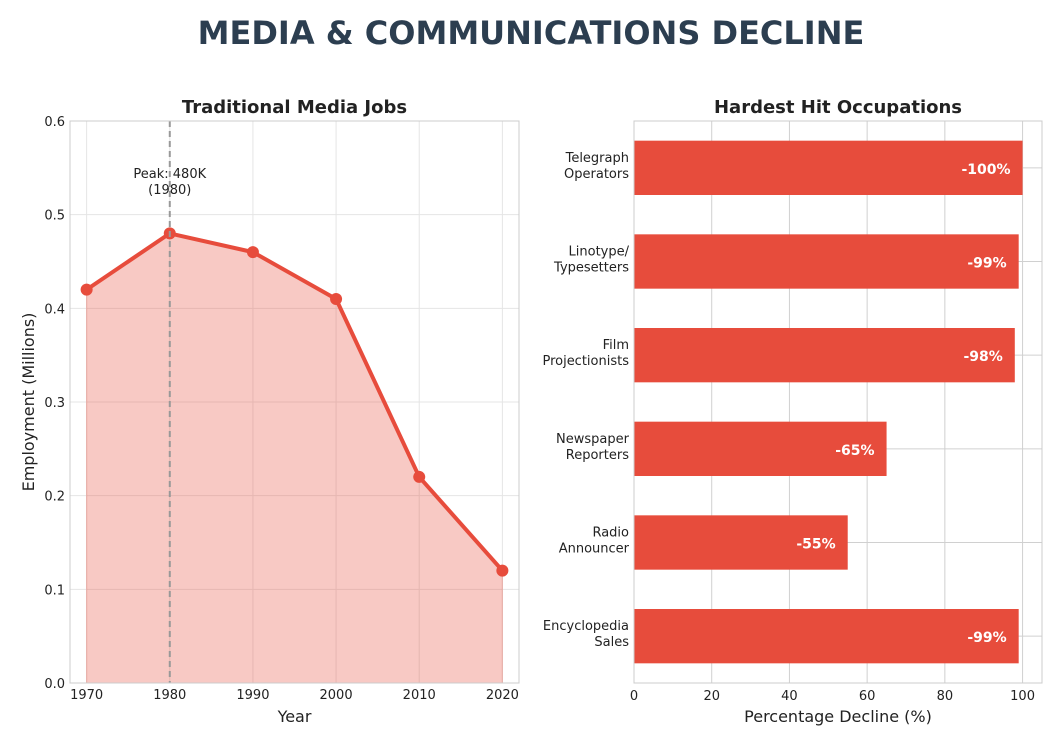 The image size is (1062, 745). Describe the element at coordinates (252, 695) in the screenshot. I see `x-tick-label: 1990` at that location.